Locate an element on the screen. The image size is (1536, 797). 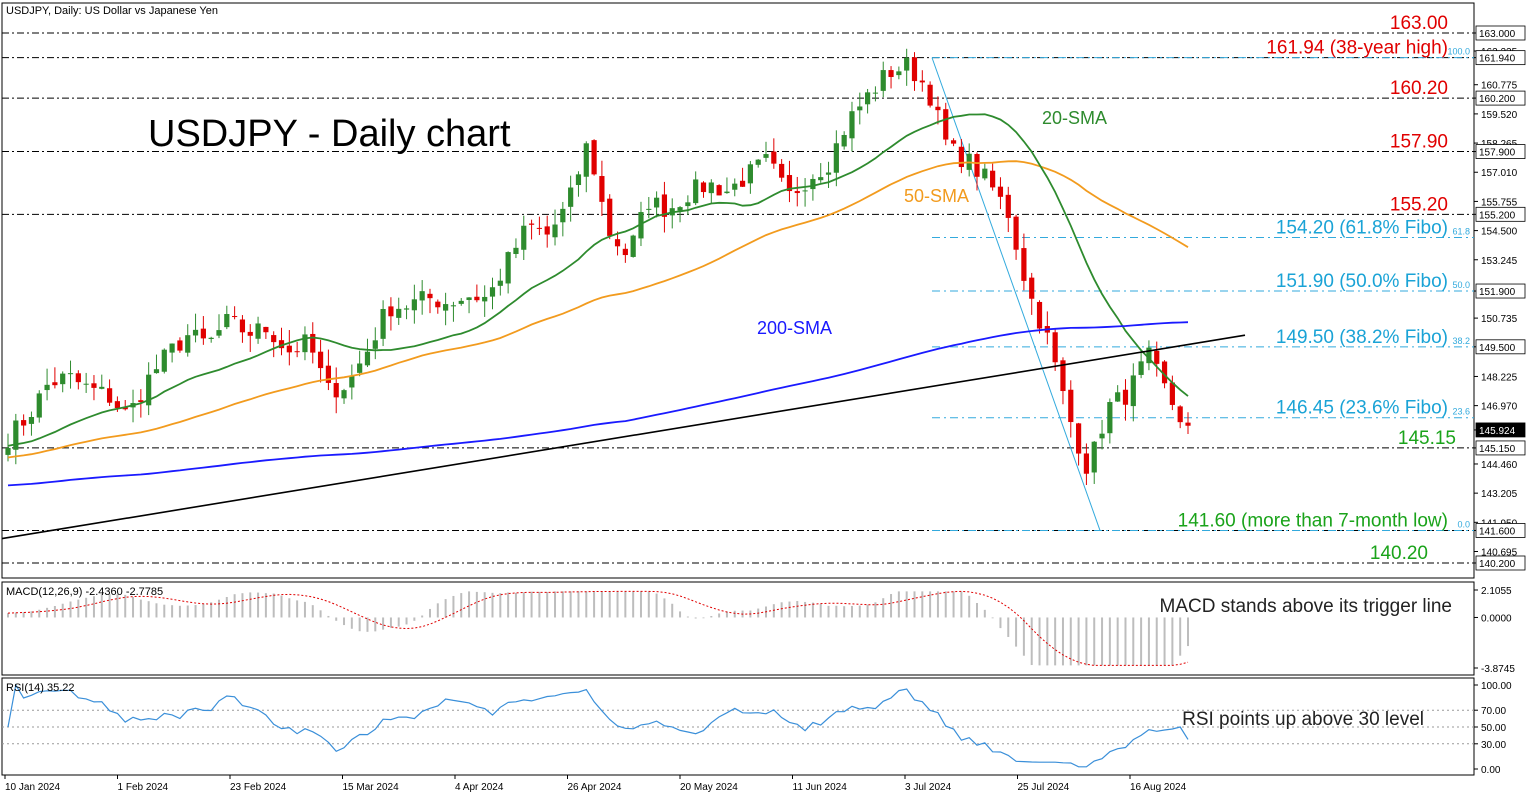
y-tick-label: 149.500 is located at coordinates (1497, 348).